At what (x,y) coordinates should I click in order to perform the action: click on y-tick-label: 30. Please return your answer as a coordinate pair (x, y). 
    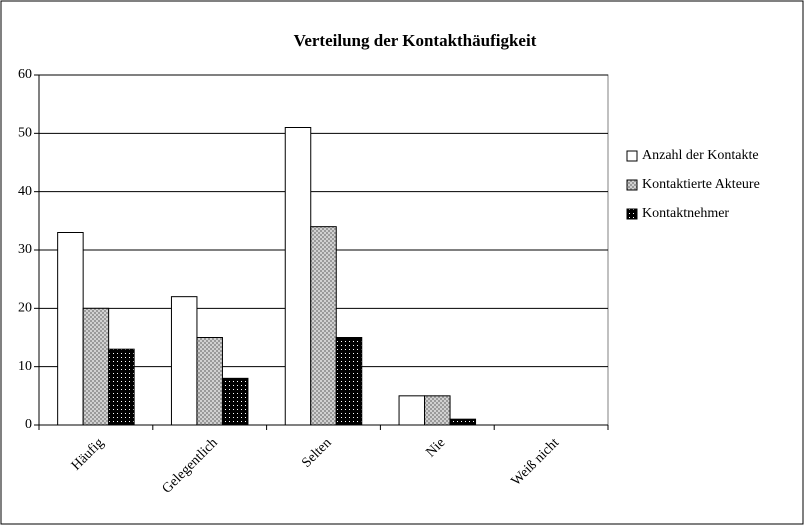
    Looking at the image, I should click on (25, 249).